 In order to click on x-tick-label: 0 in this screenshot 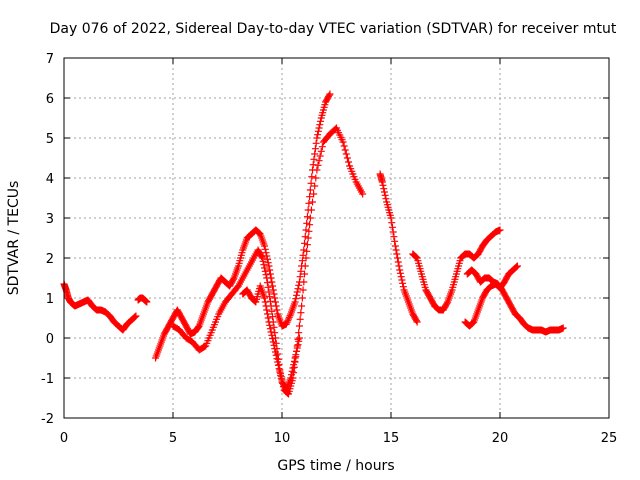, I will do `click(64, 438)`.